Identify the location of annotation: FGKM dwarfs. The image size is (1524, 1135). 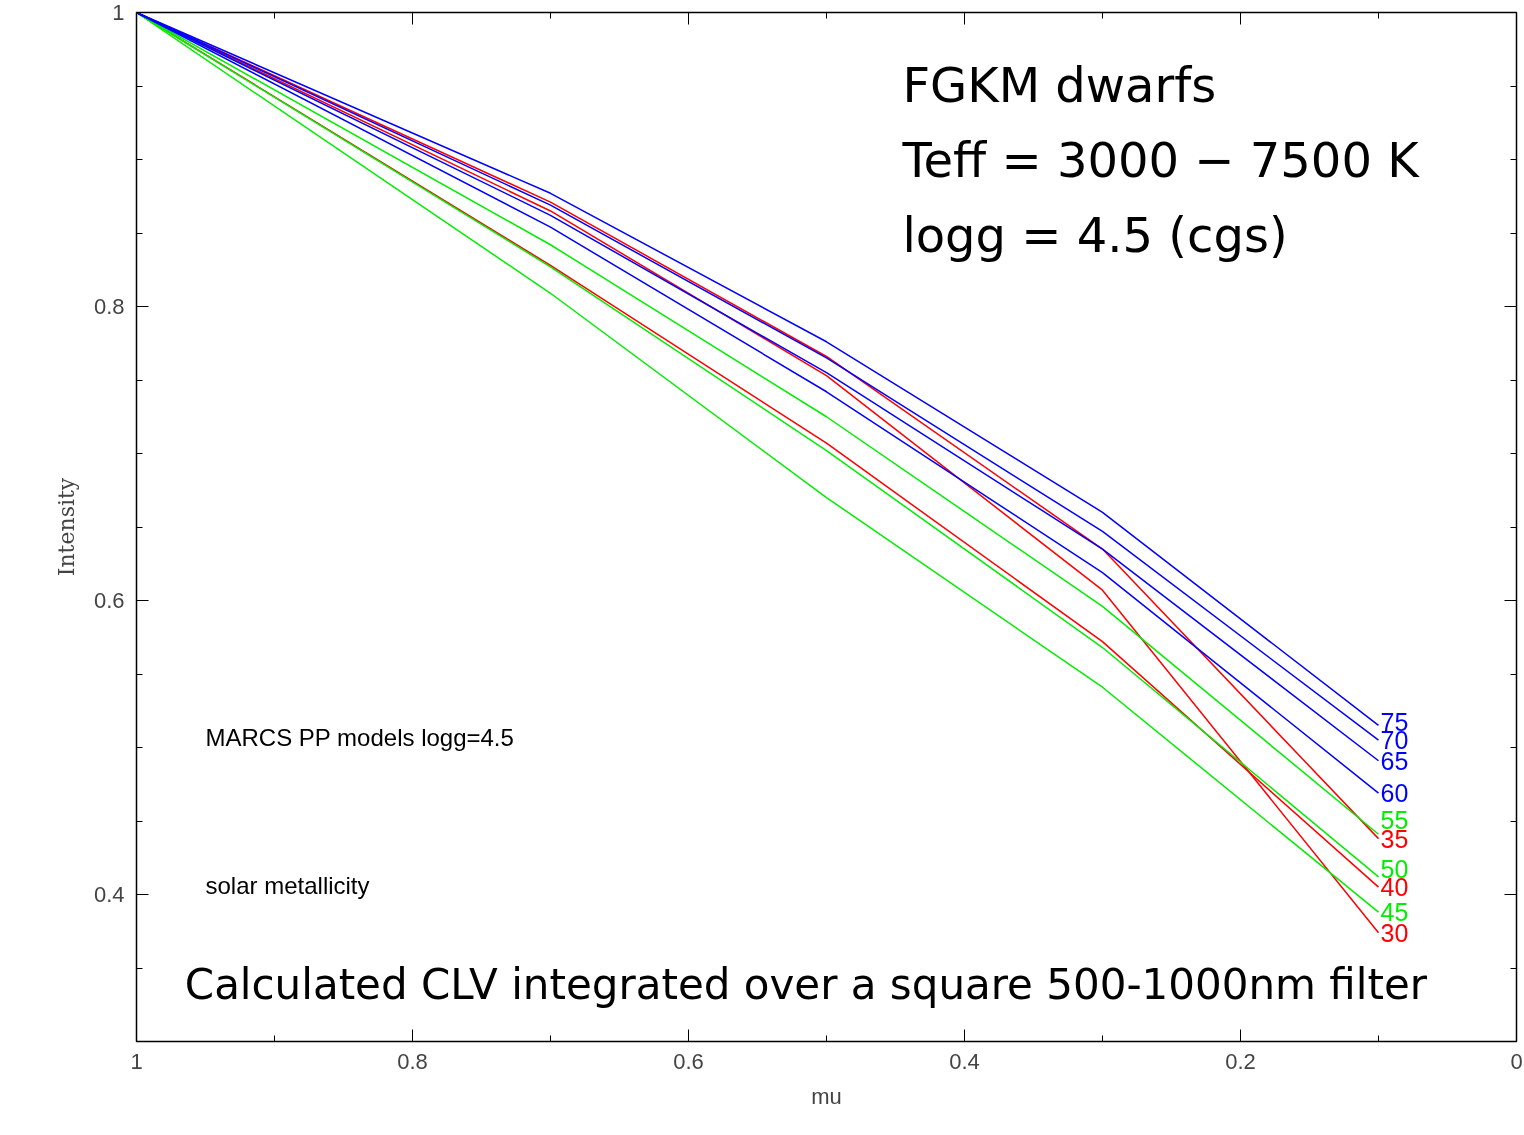
(1059, 84).